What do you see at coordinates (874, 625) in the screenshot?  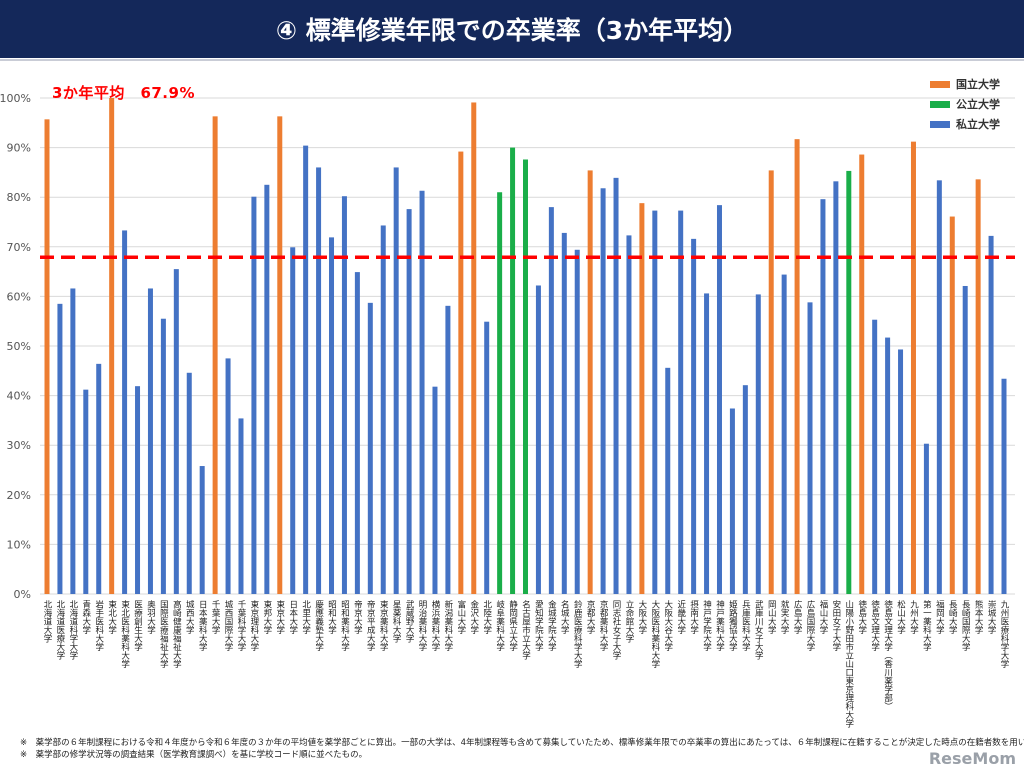 I see `x-tick-label: 徳島文理大学` at bounding box center [874, 625].